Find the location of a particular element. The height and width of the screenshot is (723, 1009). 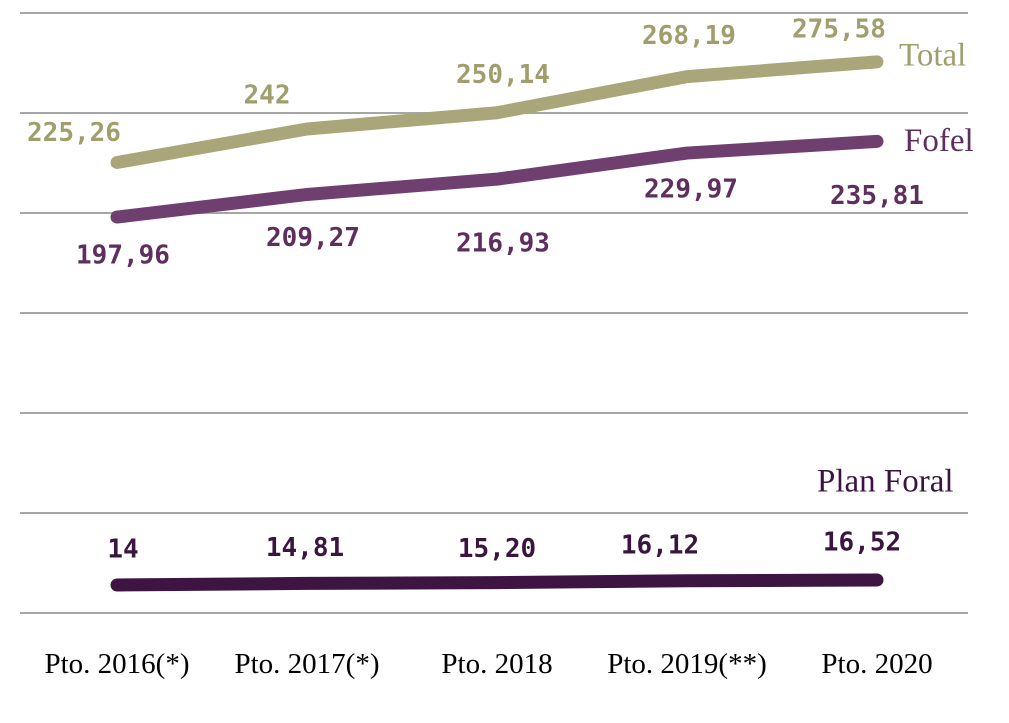

x-tick-label: Pto. 2018 is located at coordinates (497, 664).